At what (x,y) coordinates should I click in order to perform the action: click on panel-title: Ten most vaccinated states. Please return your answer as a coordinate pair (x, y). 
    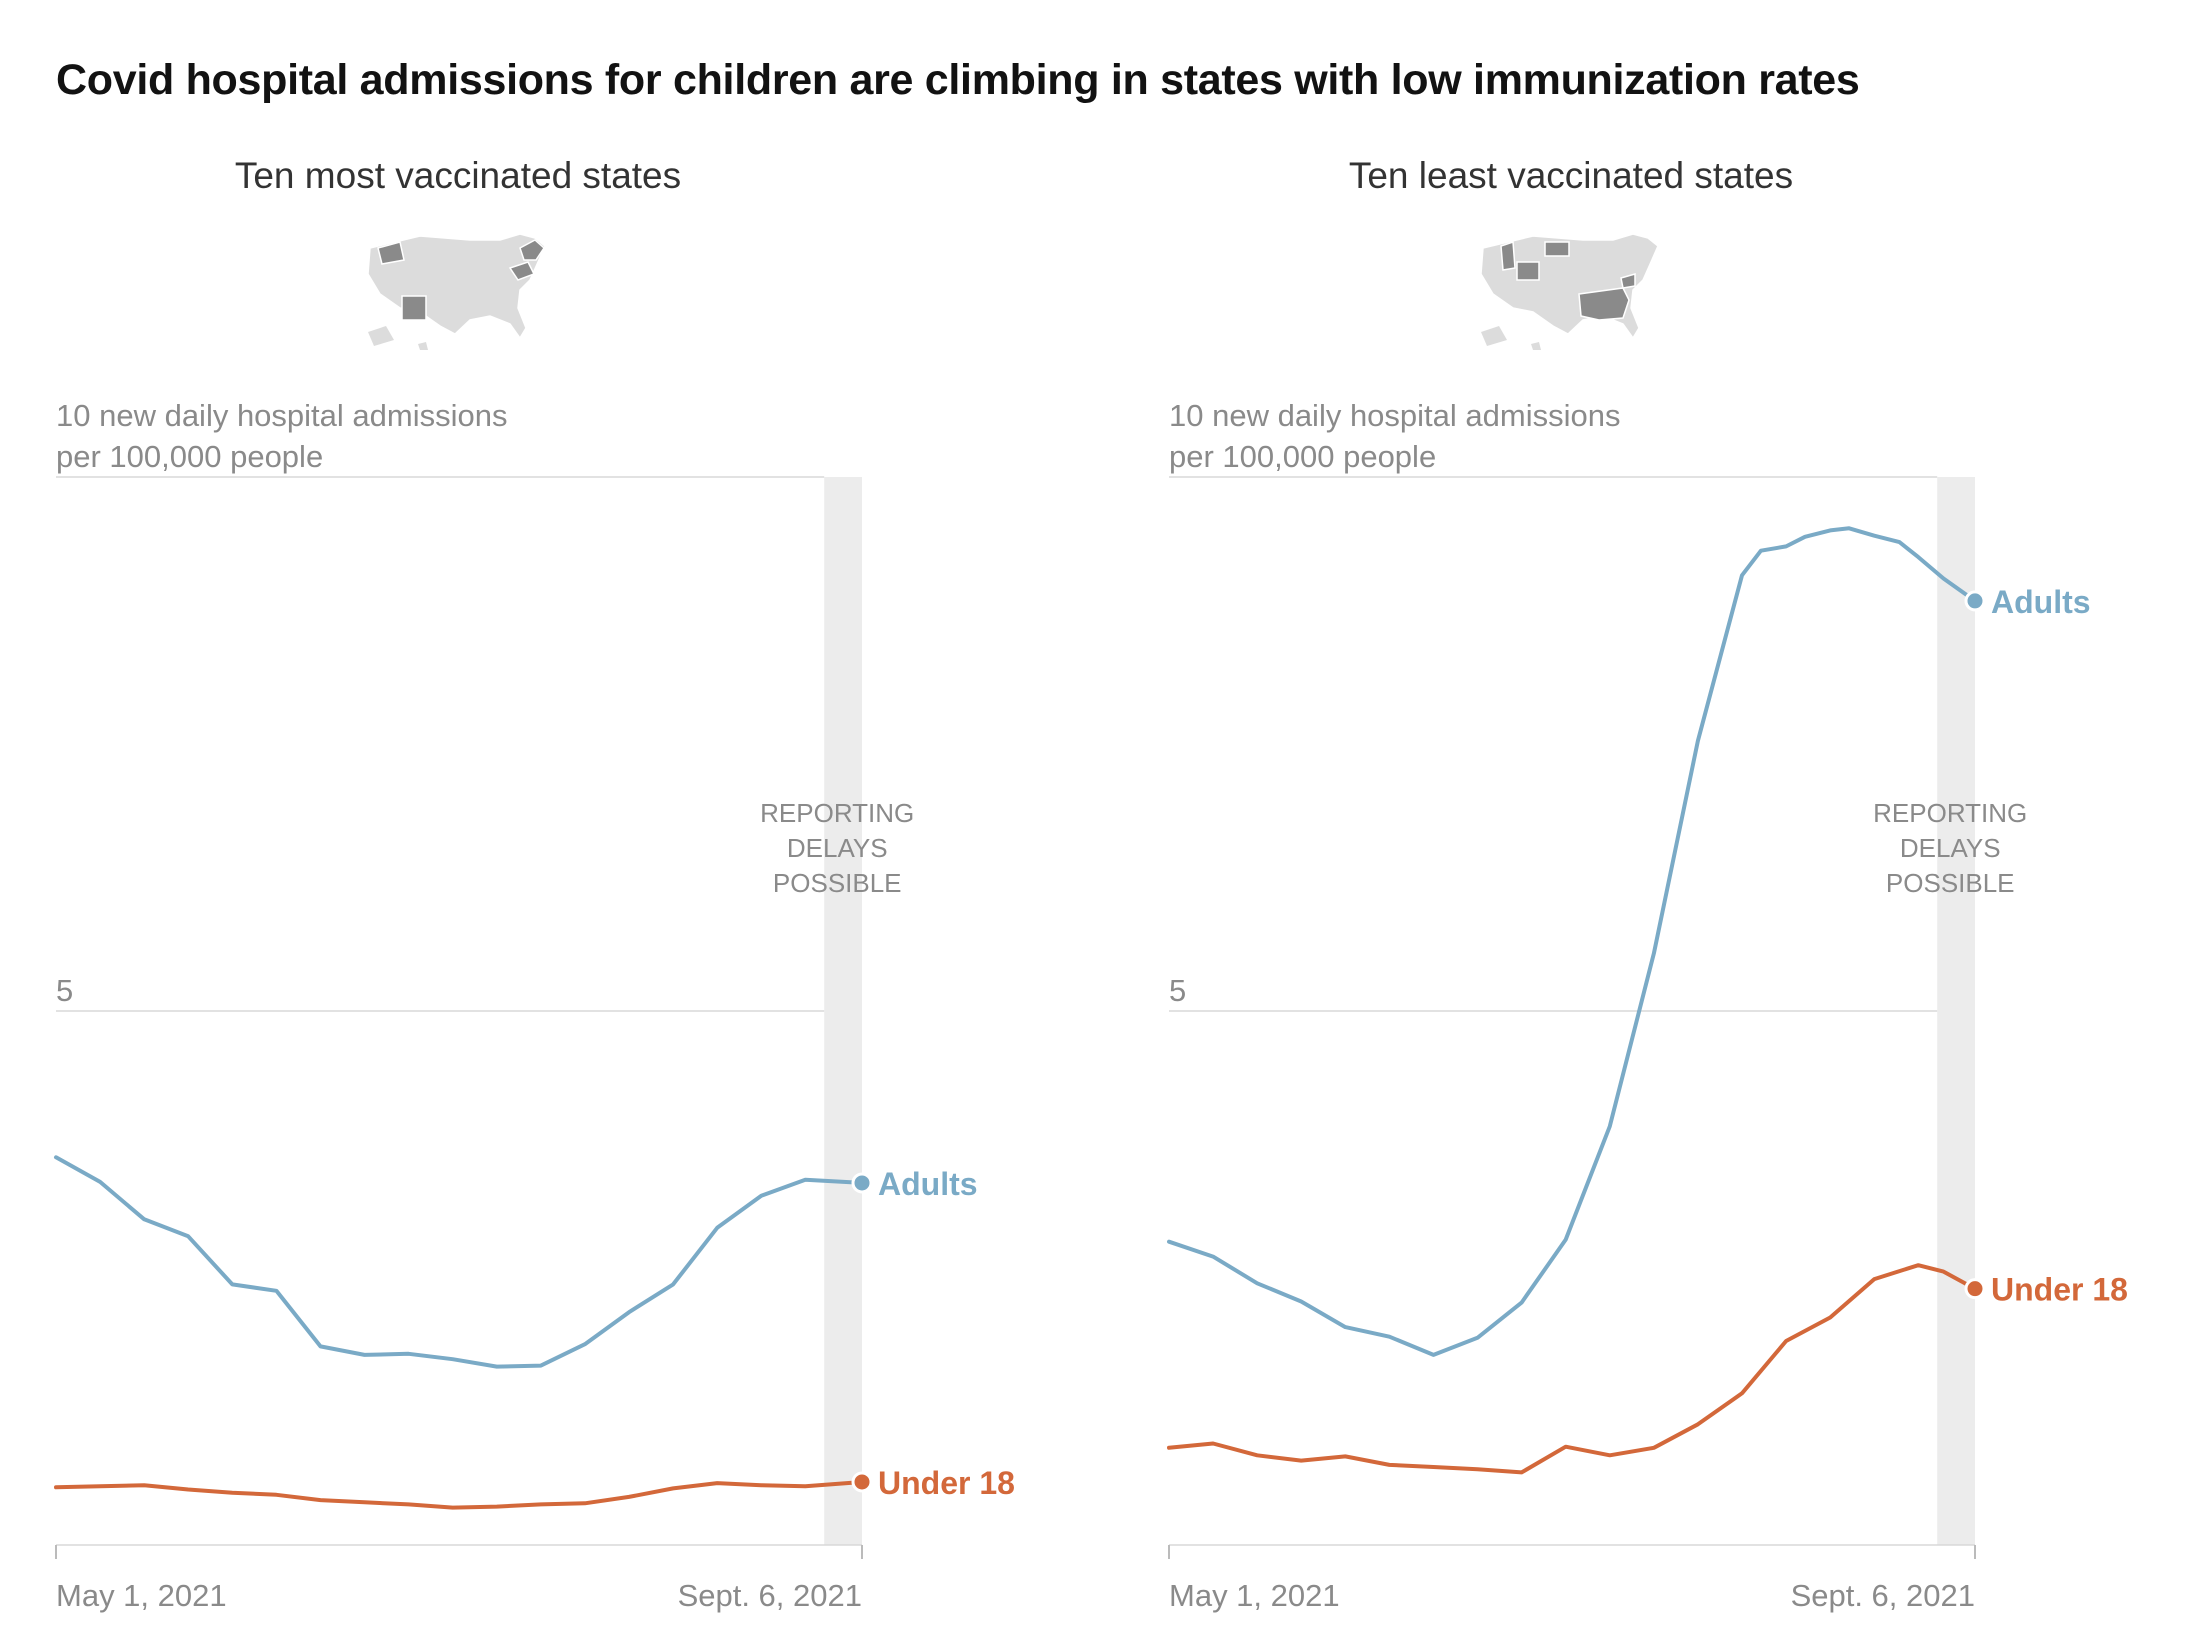
    Looking at the image, I should click on (458, 175).